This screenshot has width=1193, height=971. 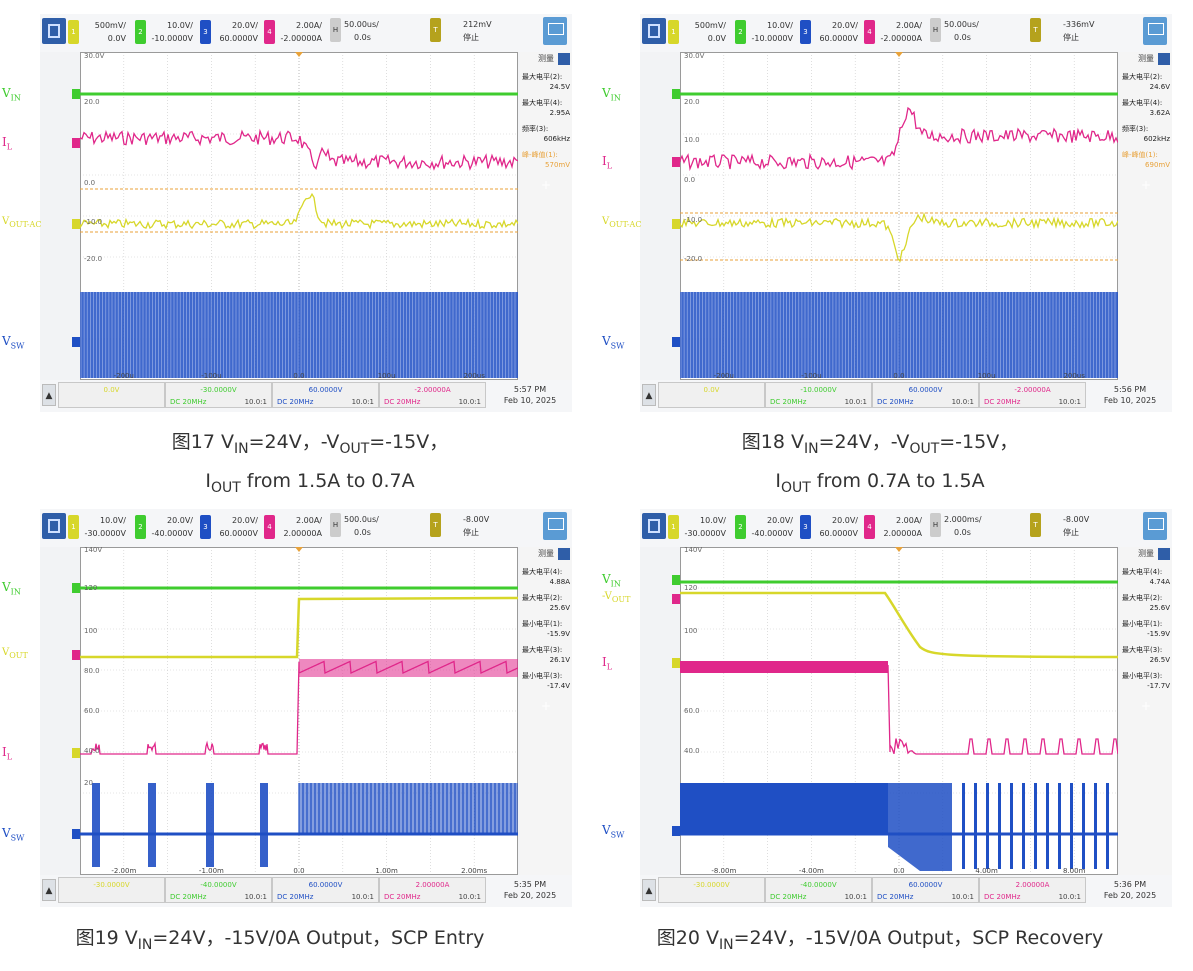 I want to click on measurement-item: 最大电平(3): 26.5V, so click(x=1146, y=655).